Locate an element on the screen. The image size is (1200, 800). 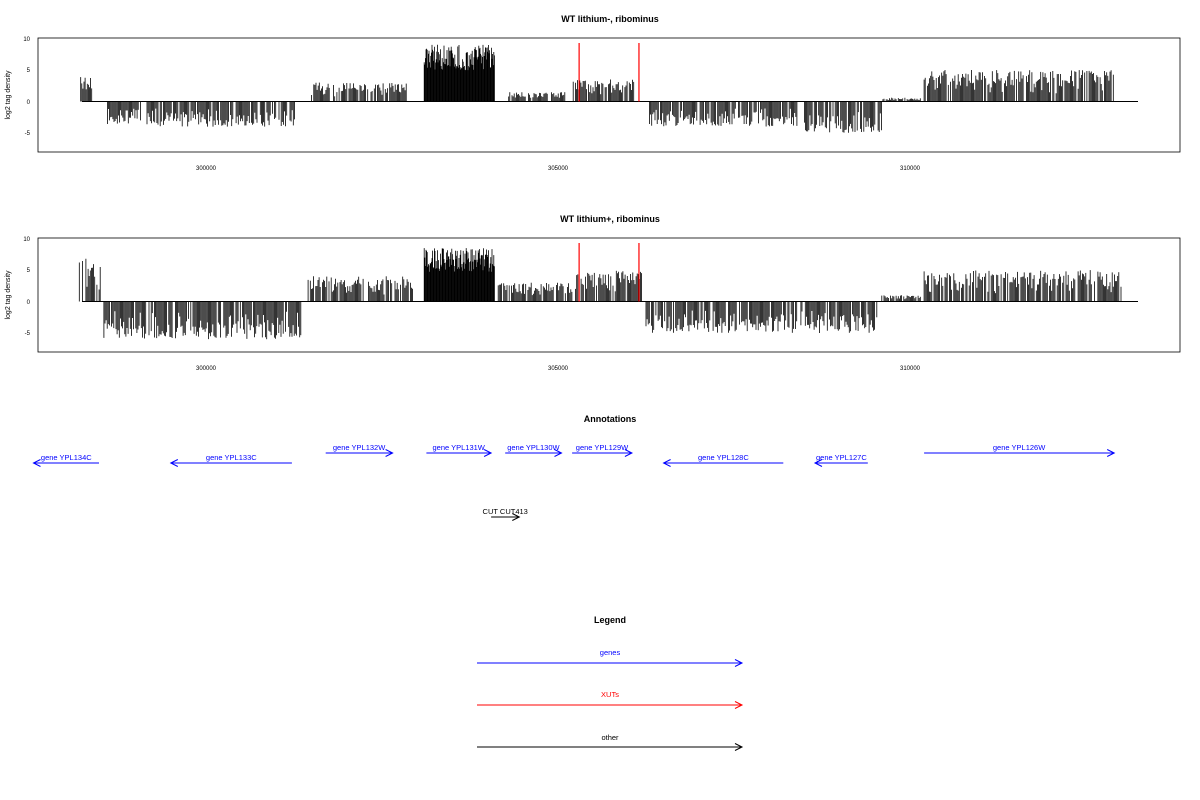
panel-title: WT lithium+, ribominus is located at coordinates (610, 219).